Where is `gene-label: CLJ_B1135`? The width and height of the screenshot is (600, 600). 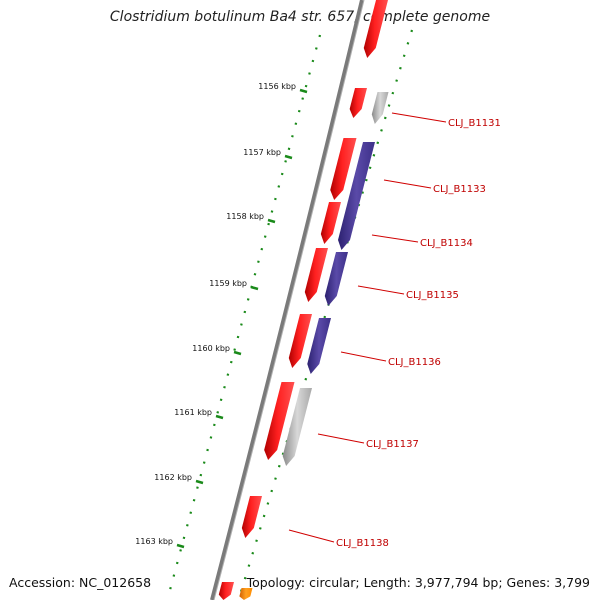 gene-label: CLJ_B1135 is located at coordinates (432, 295).